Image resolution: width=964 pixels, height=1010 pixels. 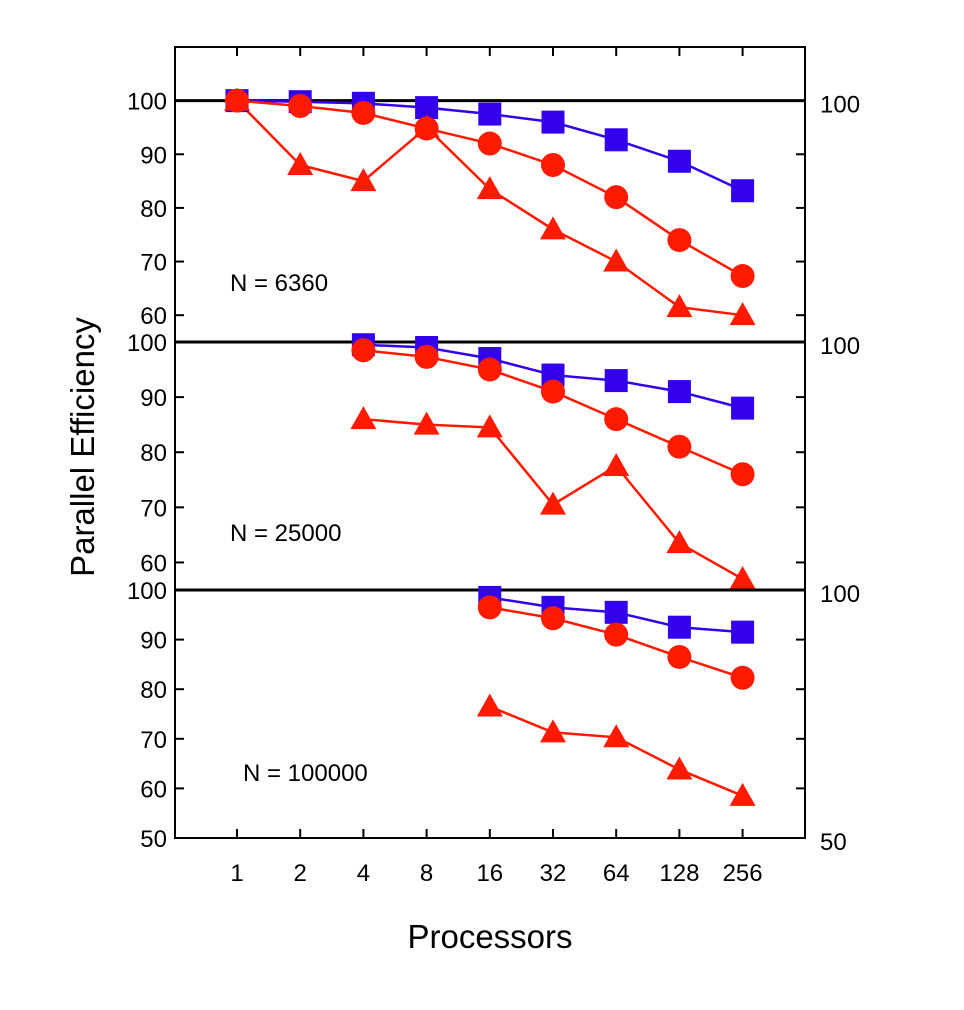 What do you see at coordinates (616, 873) in the screenshot?
I see `x-tick-label: 64` at bounding box center [616, 873].